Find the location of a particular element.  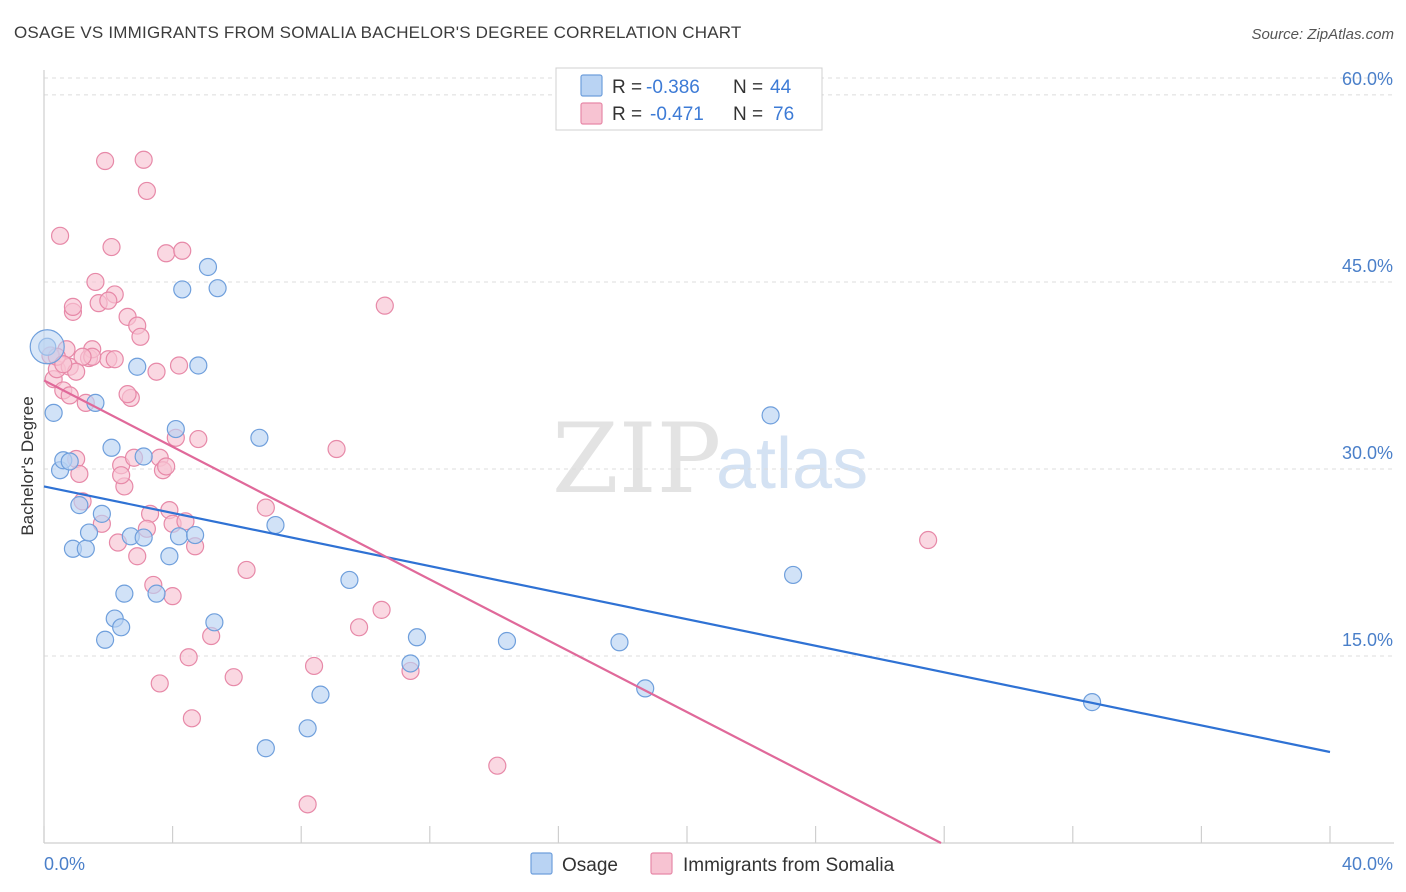

stats-legend-swatch-somalia is located at coordinates (591, 113).